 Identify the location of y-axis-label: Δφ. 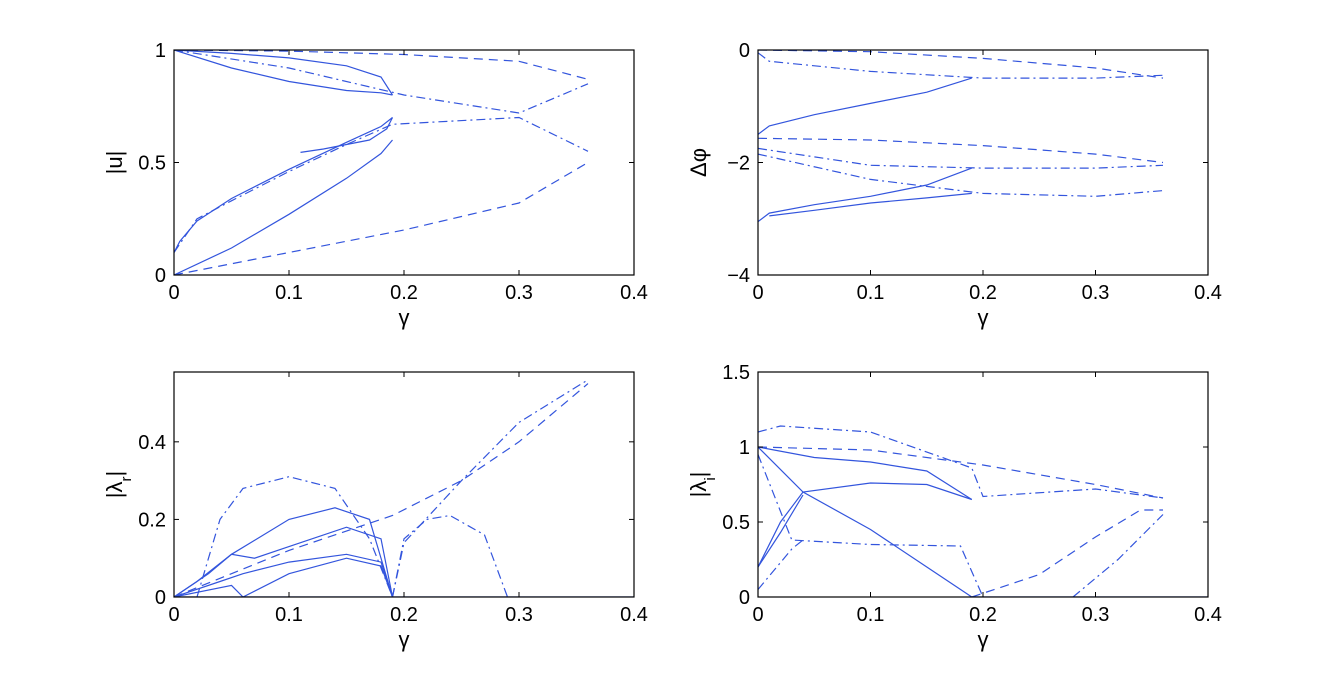
(698, 162).